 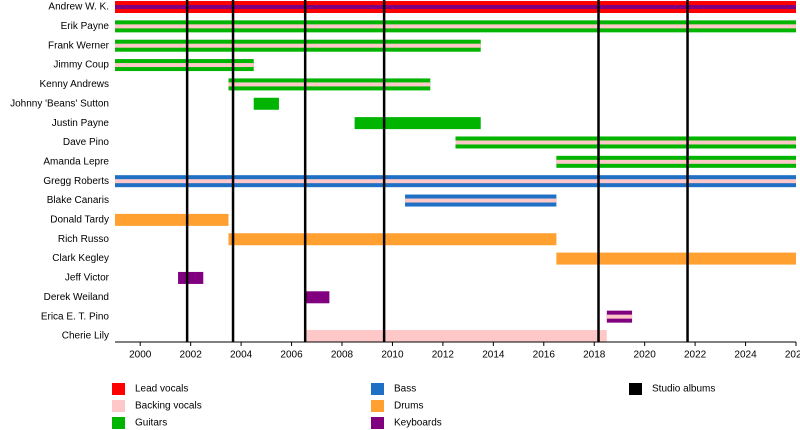 I want to click on x-tick-label: 2008, so click(x=342, y=355).